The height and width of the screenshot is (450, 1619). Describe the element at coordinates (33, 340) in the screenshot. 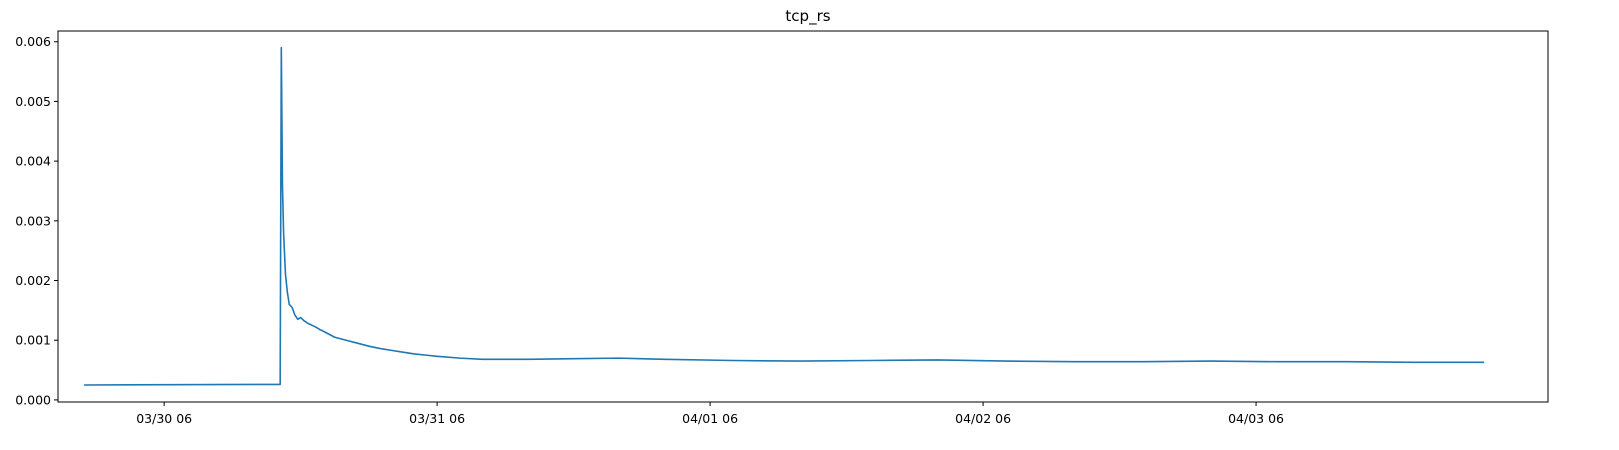

I see `y-tick-label: 0.001` at that location.